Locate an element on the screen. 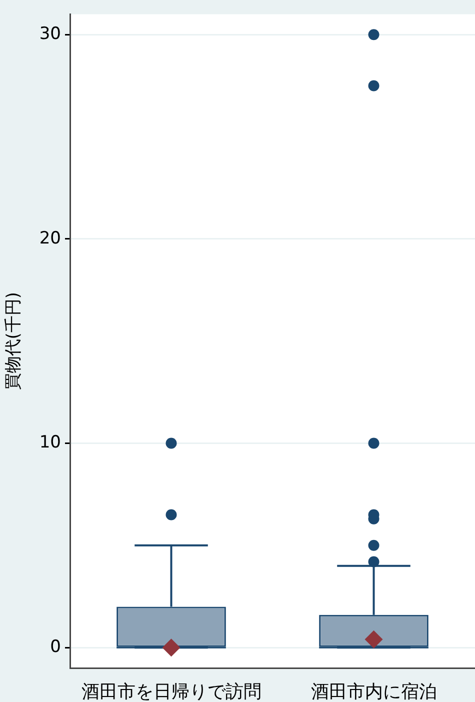 This screenshot has width=475, height=702. y-tick-label: 0 is located at coordinates (55, 646).